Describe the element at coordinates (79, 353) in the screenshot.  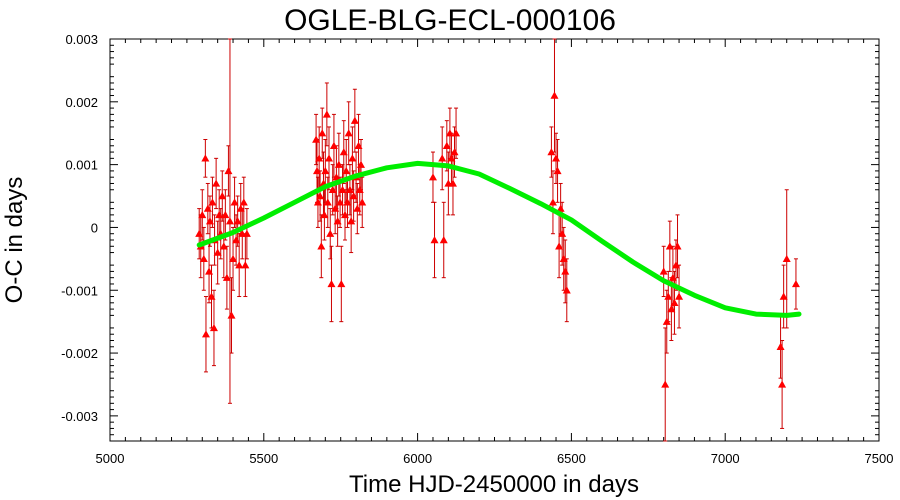
I see `y-tick-label: -0.002` at that location.